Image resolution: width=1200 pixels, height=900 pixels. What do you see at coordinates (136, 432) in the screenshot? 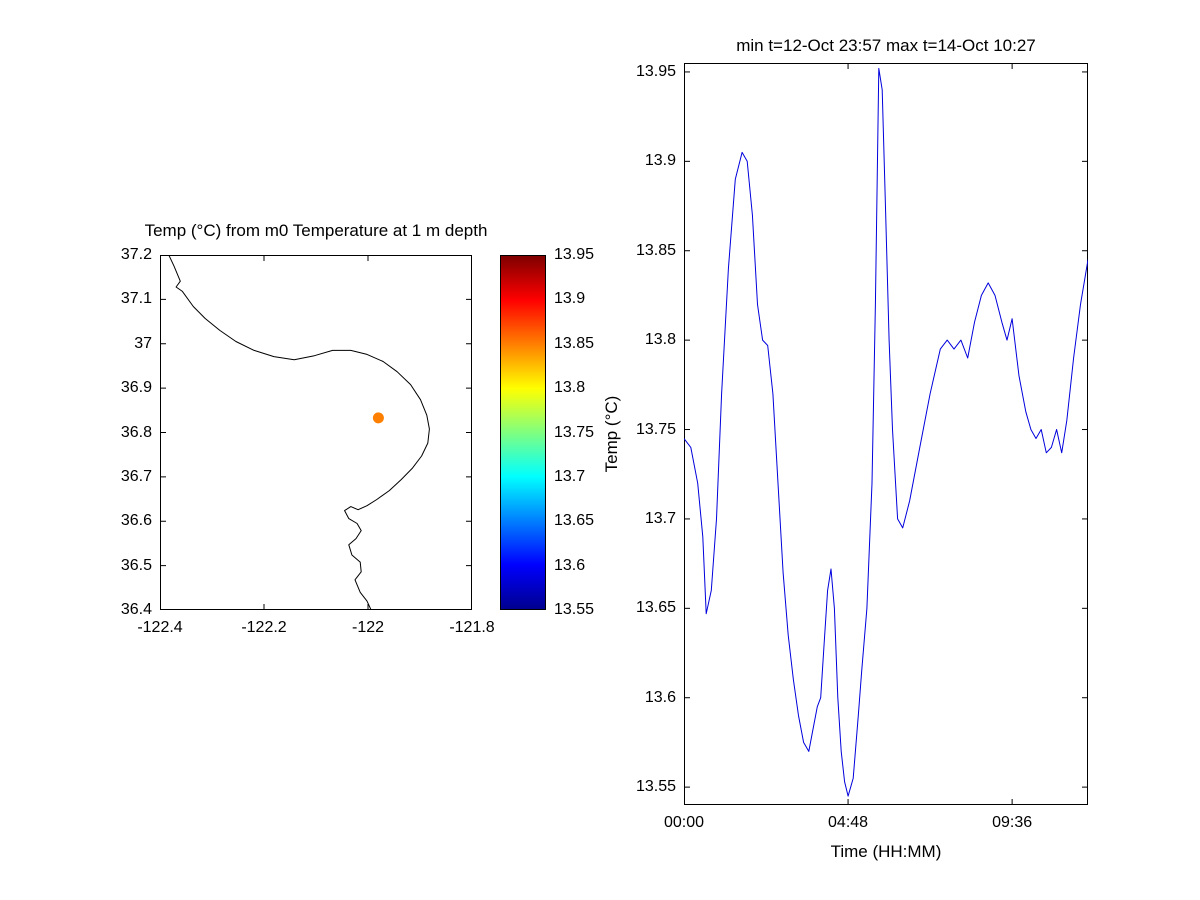
I see `map-ytick-label: 36.8` at bounding box center [136, 432].